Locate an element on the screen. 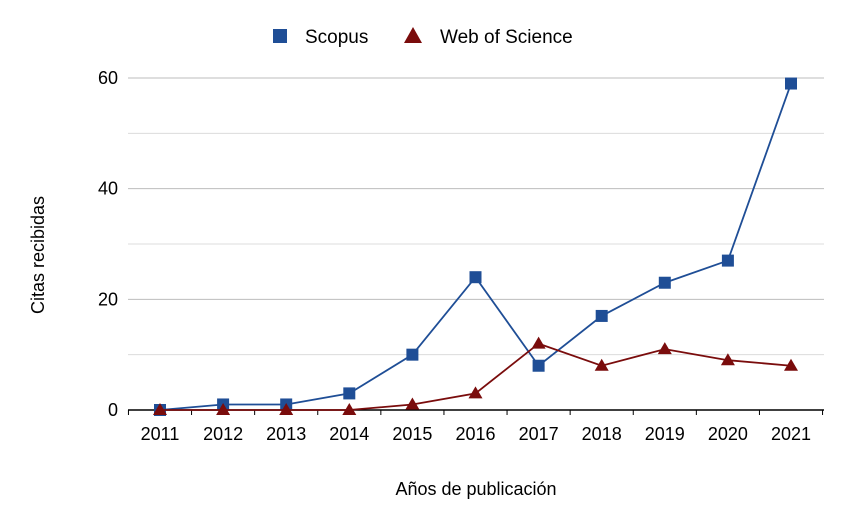 The width and height of the screenshot is (850, 528). legend: Scopus Web of Science is located at coordinates (423, 37).